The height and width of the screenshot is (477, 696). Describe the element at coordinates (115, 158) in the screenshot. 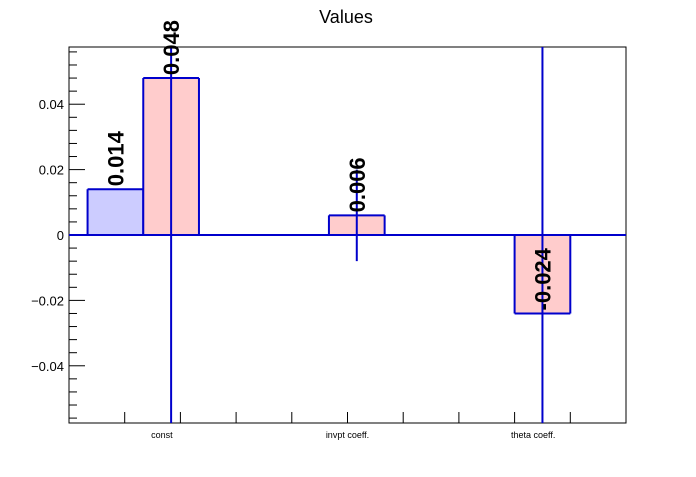

I see `data-label: 0.014` at that location.